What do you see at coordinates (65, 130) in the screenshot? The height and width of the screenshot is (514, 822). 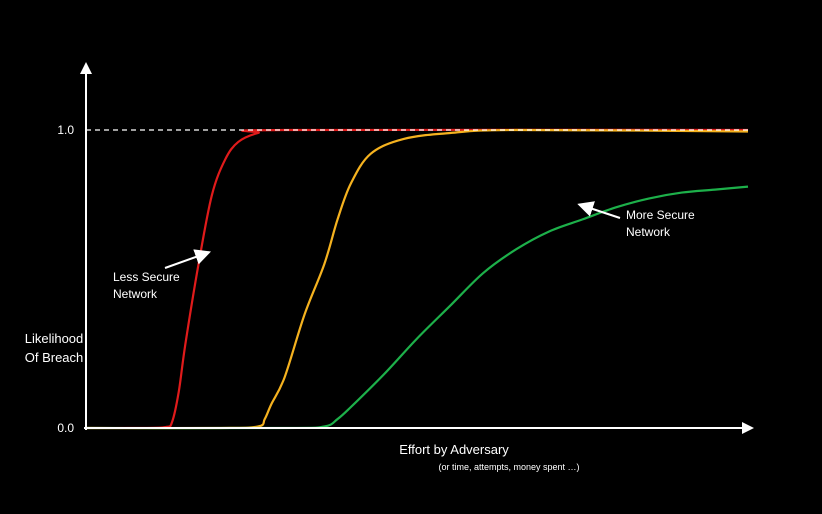 I see `y-tick-label: 1.0` at bounding box center [65, 130].